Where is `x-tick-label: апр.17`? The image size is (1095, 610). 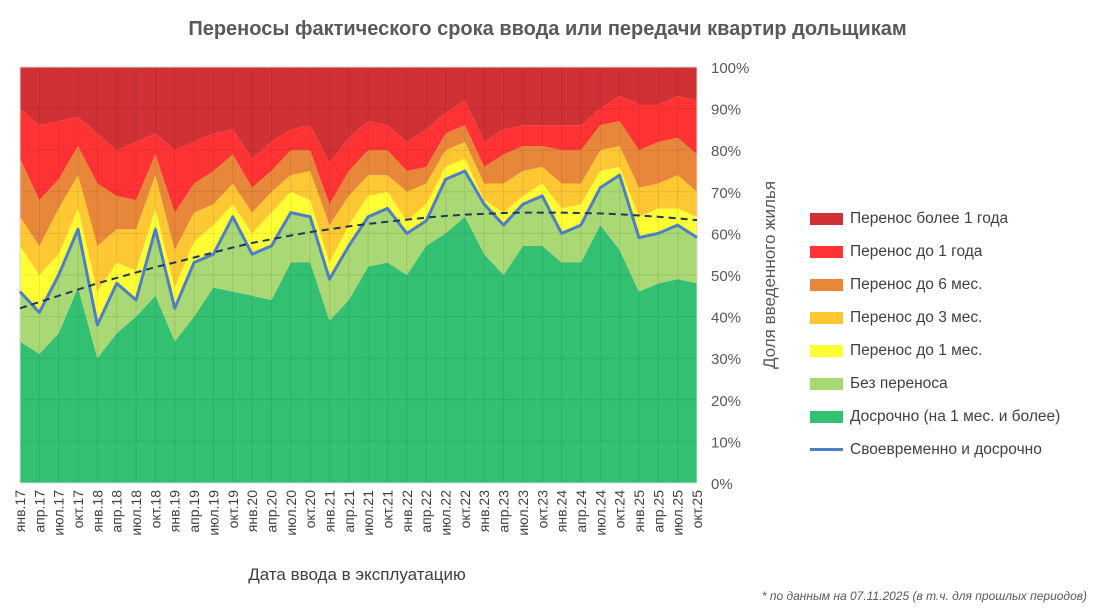 x-tick-label: апр.17 is located at coordinates (39, 511).